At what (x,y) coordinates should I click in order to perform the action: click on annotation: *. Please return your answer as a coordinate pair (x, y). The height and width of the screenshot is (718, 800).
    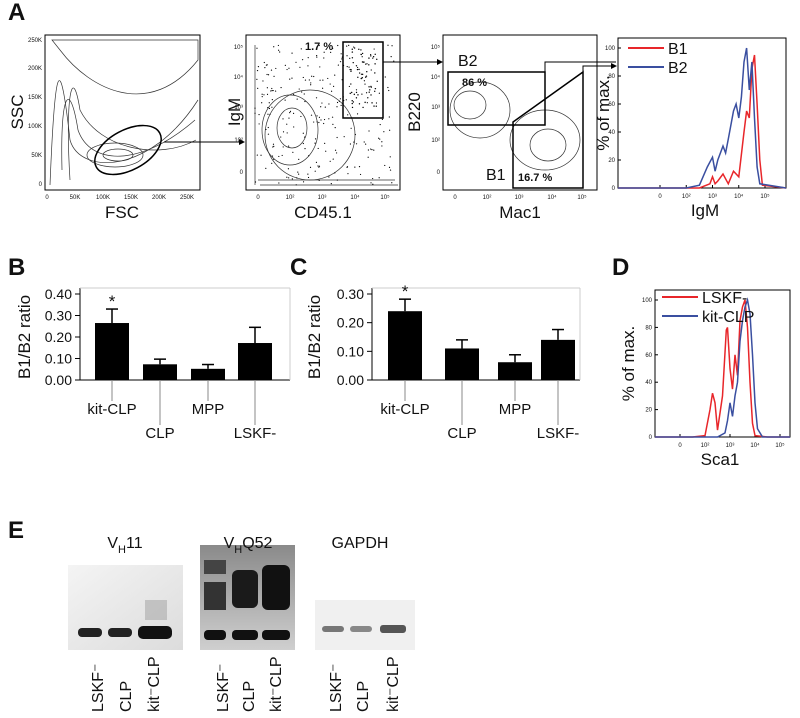
    Looking at the image, I should click on (405, 291).